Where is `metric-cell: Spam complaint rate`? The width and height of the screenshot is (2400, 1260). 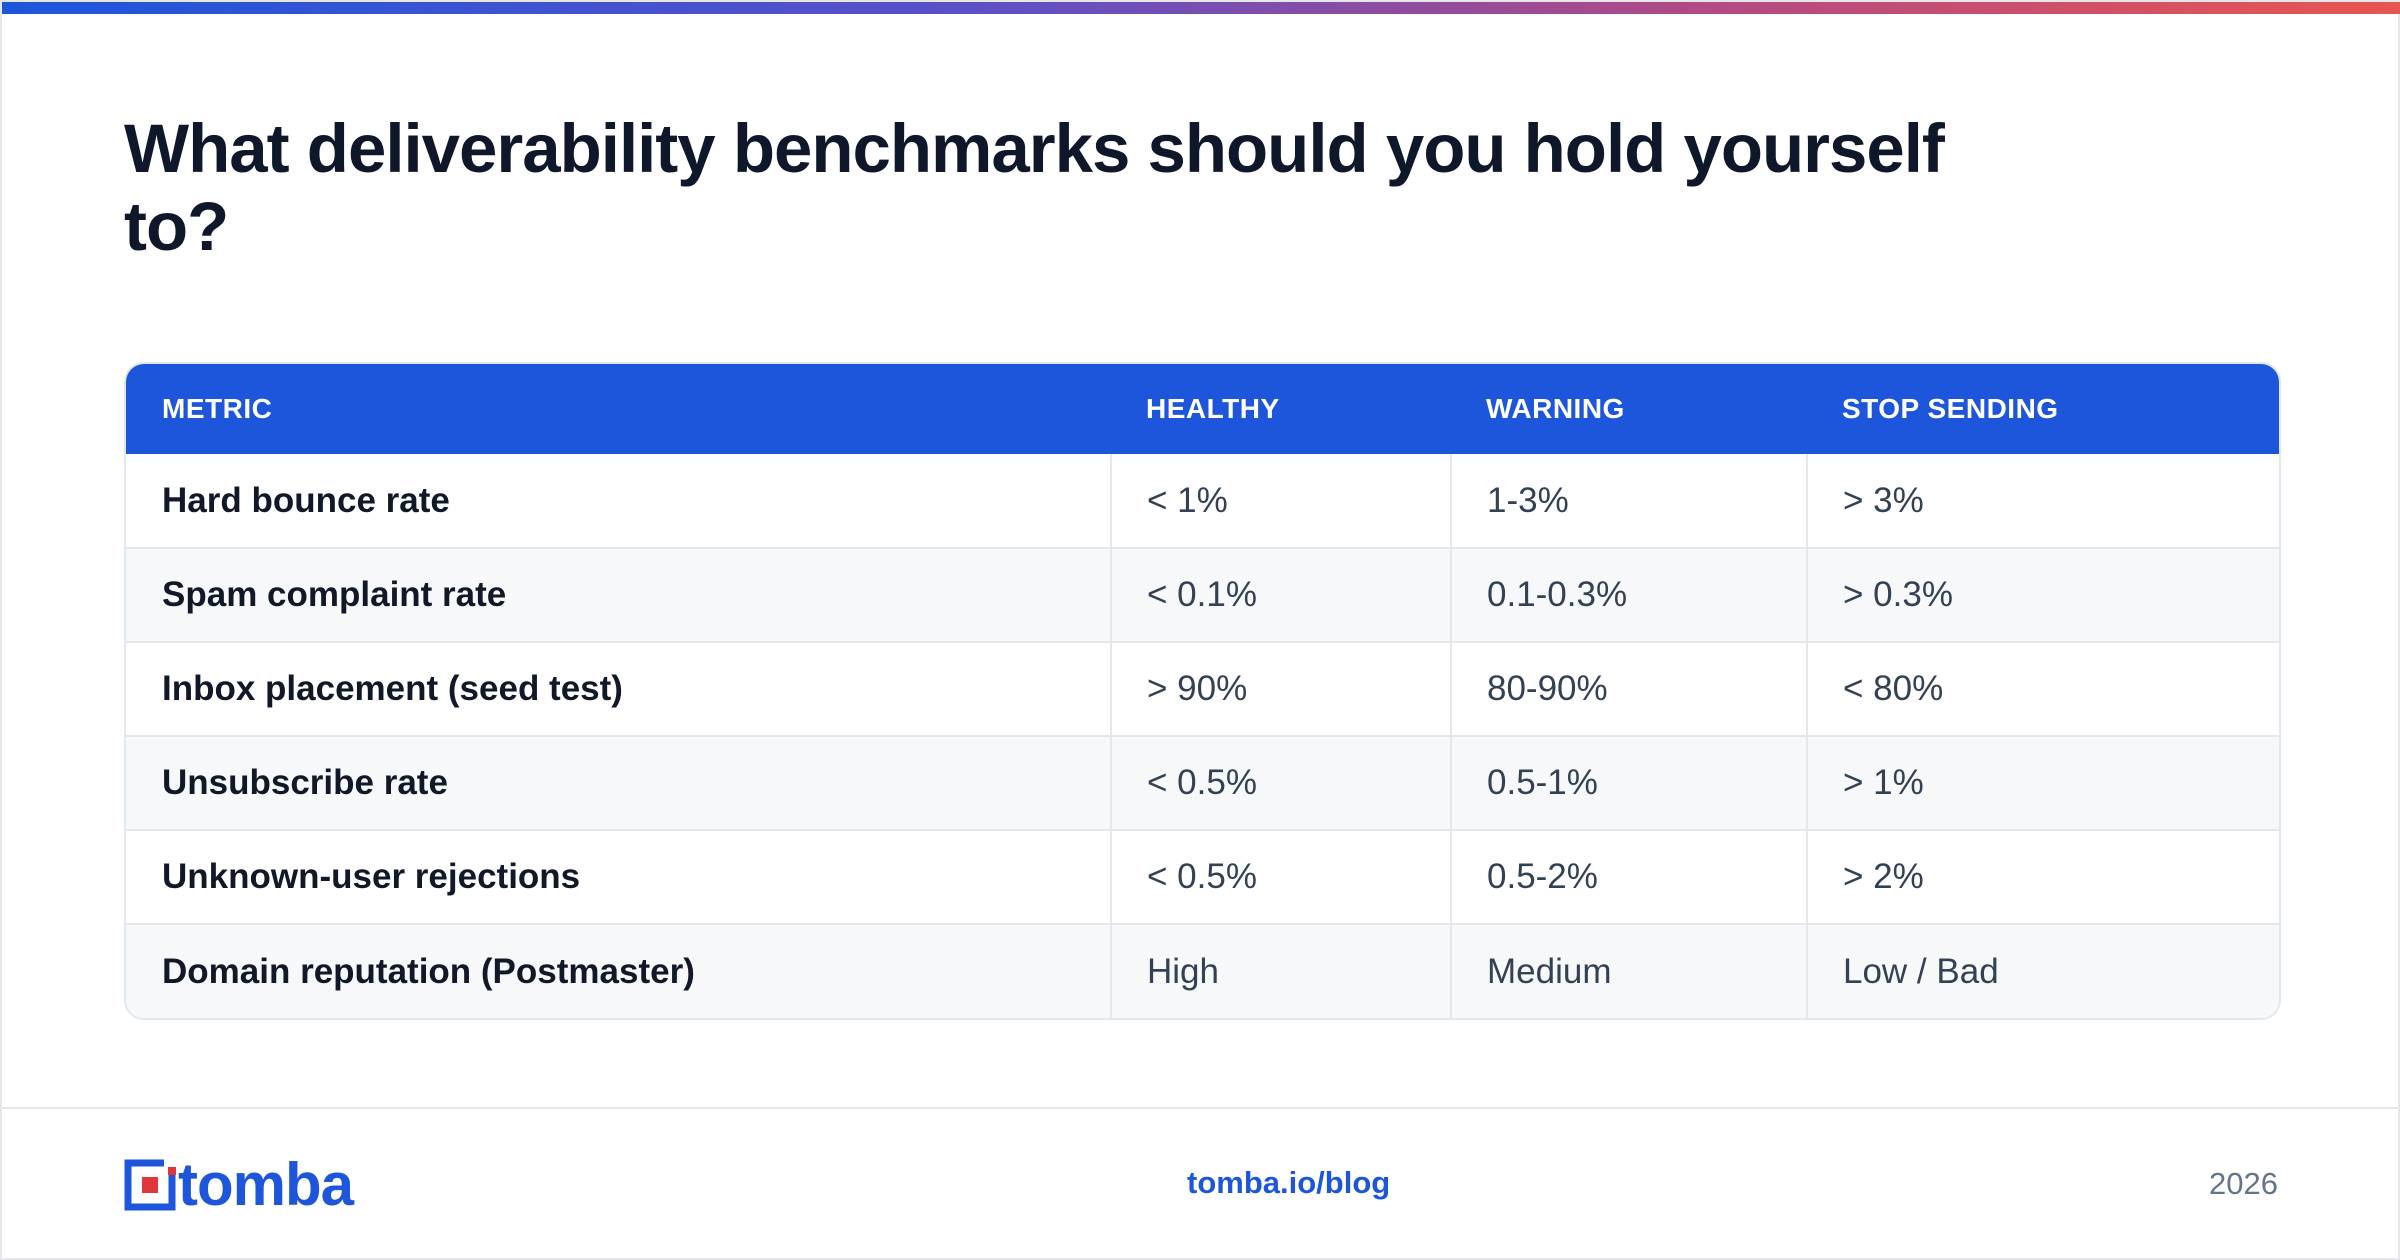 metric-cell: Spam complaint rate is located at coordinates (334, 594).